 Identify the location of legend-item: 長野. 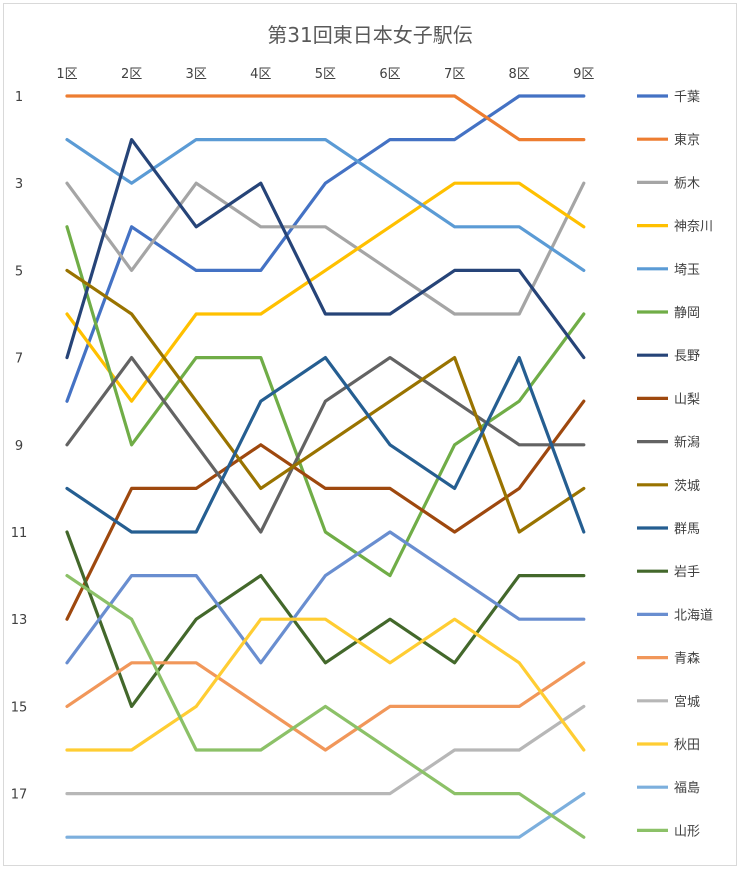
(668, 356).